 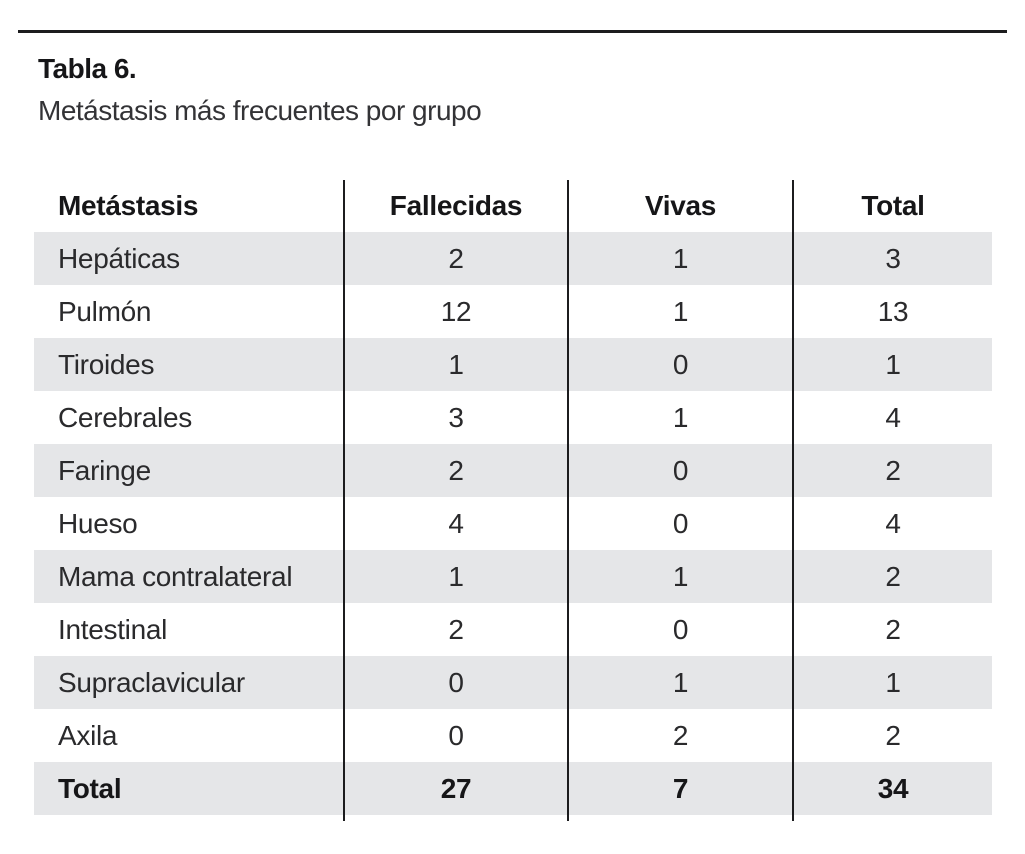 I want to click on table-row: Hepáticas 2 1 3, so click(x=513, y=258).